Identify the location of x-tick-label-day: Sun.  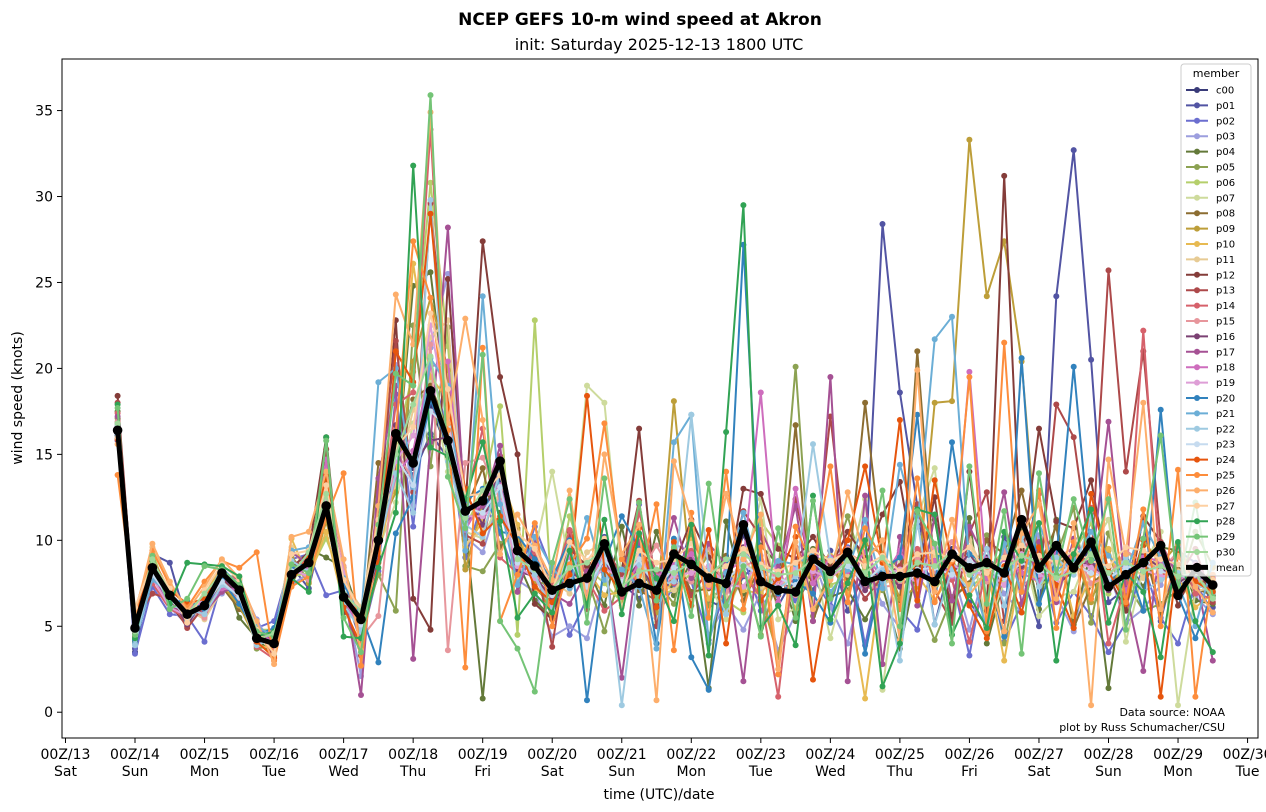
(135, 772).